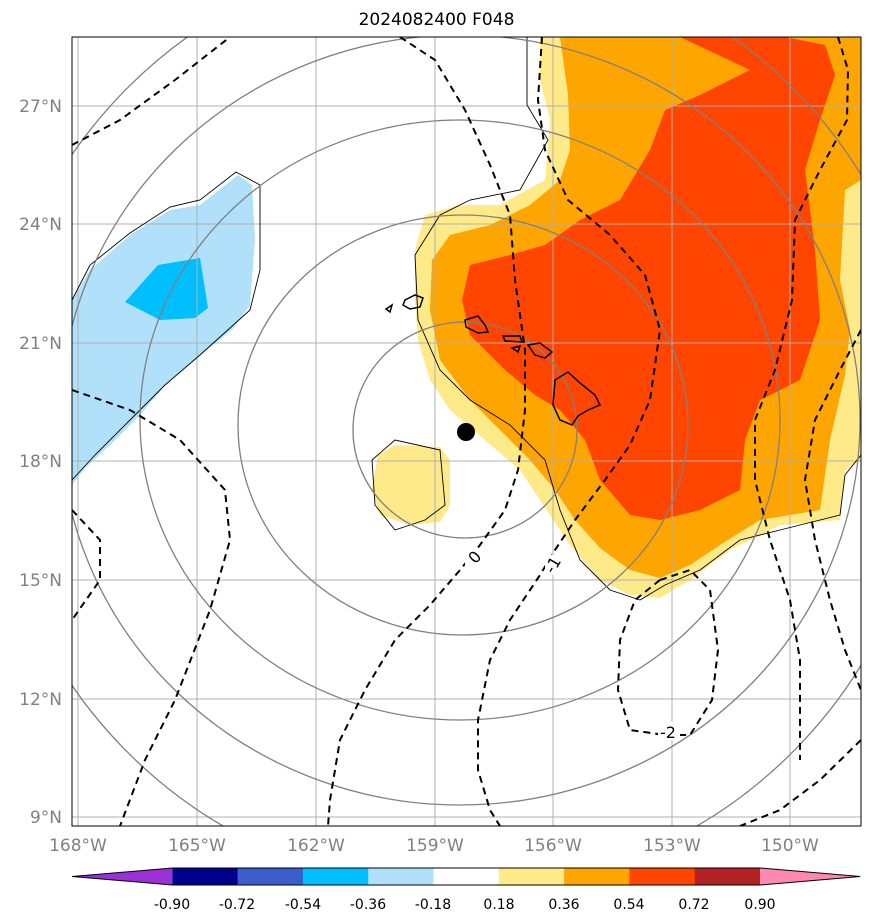 The image size is (873, 924). I want to click on colorbar-extend-low, so click(122, 876).